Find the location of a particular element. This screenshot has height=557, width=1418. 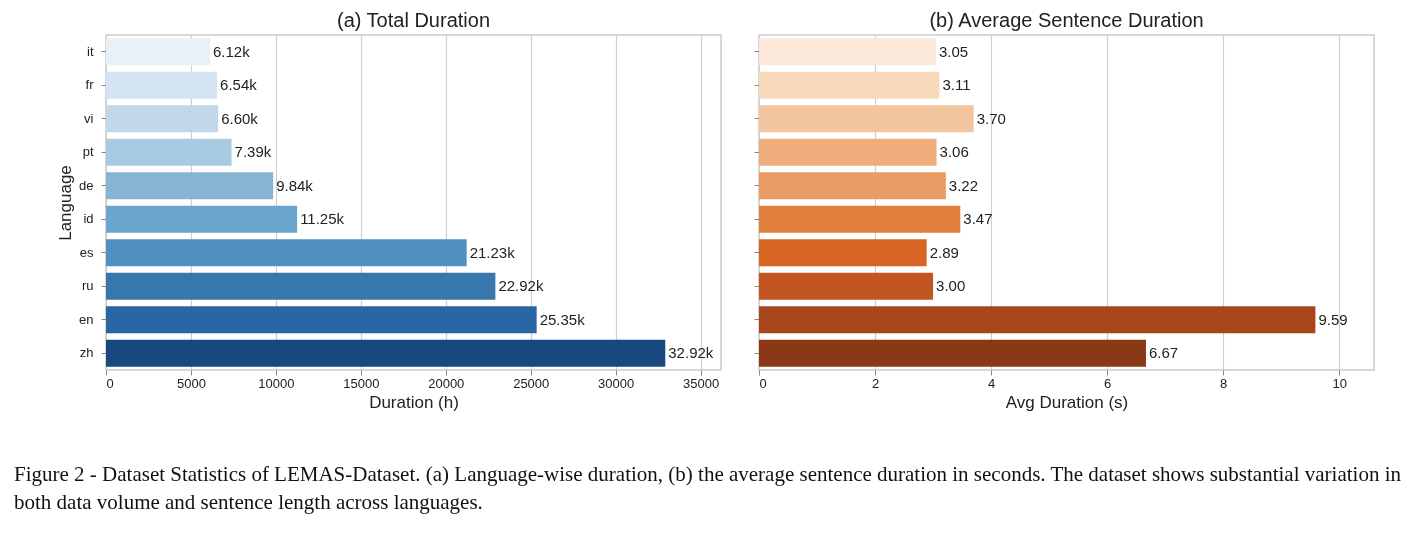

data-label: 7.39k is located at coordinates (253, 152).